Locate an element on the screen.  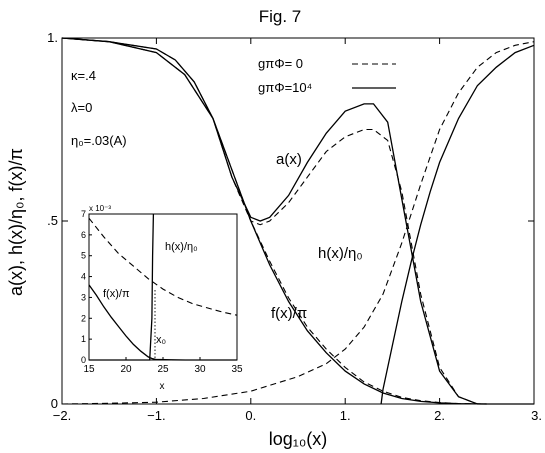
y-axis-label: a(x), h(x)/η₀, f(x)/π is located at coordinates (16, 222).